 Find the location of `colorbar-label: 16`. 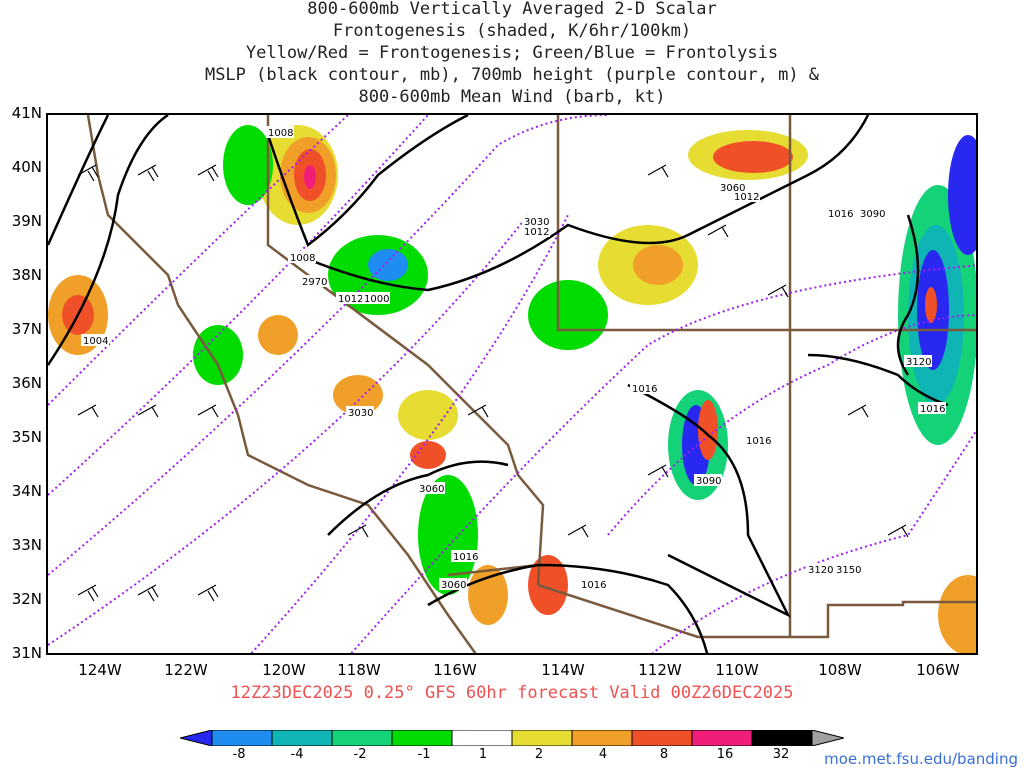

colorbar-label: 16 is located at coordinates (725, 754).